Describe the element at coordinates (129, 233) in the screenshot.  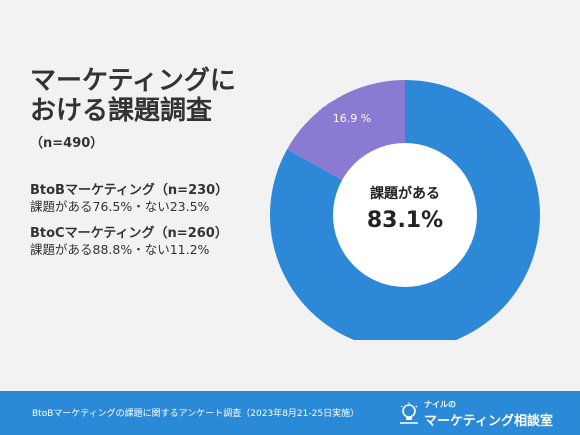
I see `segment-btoc-head: BtoCマーケティング（n=260）` at that location.